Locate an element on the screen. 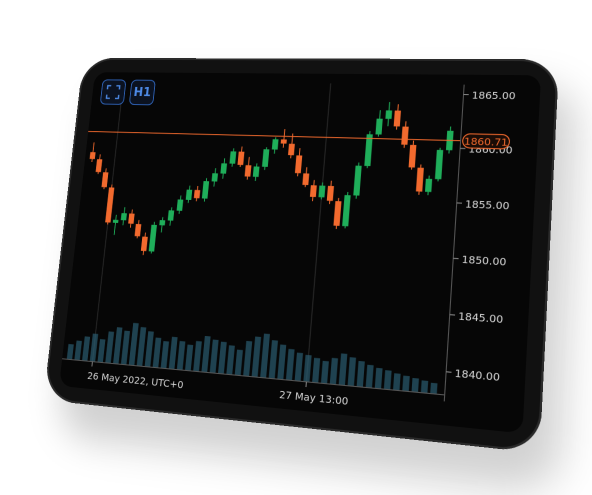 Image resolution: width=592 pixels, height=495 pixels. x-tick-label: 26 May 2022, UTC+0 is located at coordinates (135, 380).